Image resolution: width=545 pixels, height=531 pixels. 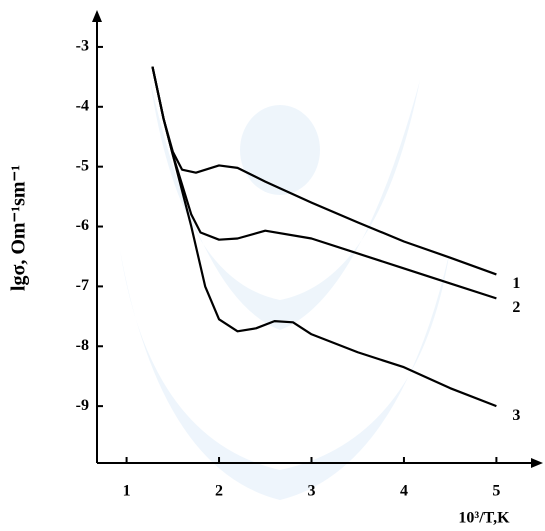 I want to click on y-tick-label: -8, so click(x=82, y=345).